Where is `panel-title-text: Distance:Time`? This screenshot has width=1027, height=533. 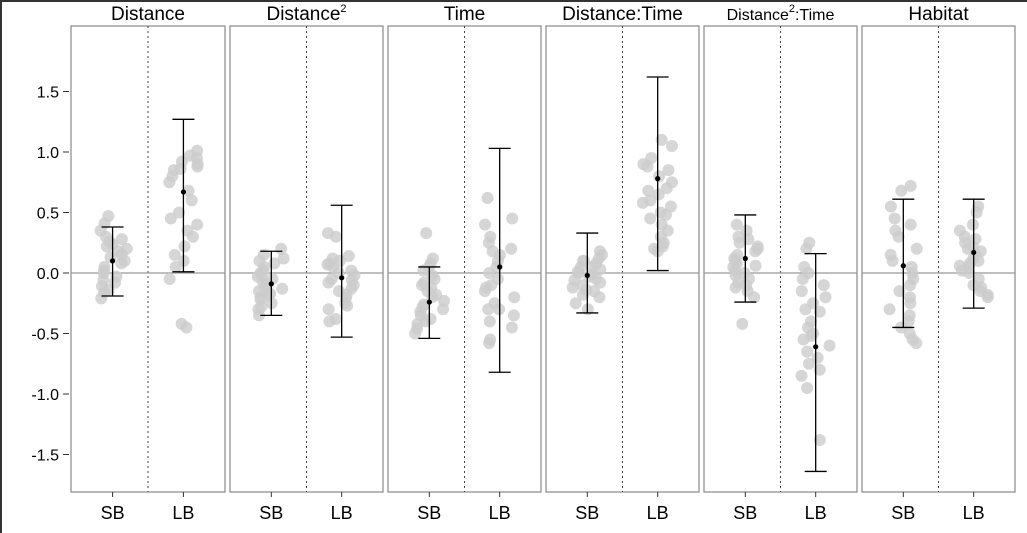 panel-title-text: Distance:Time is located at coordinates (622, 14).